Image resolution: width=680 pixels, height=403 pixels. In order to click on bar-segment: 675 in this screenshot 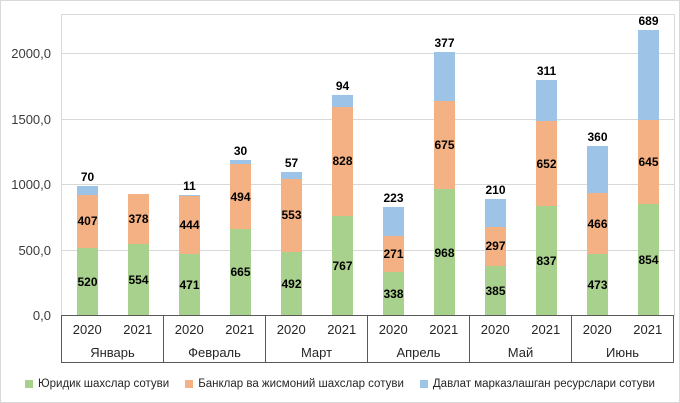, I will do `click(444, 145)`.